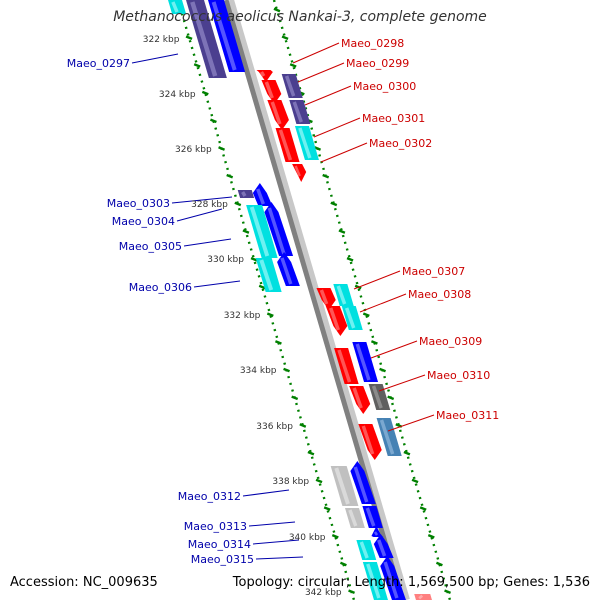  What do you see at coordinates (372, 43) in the screenshot?
I see `gene-label: Maeo_0298` at bounding box center [372, 43].